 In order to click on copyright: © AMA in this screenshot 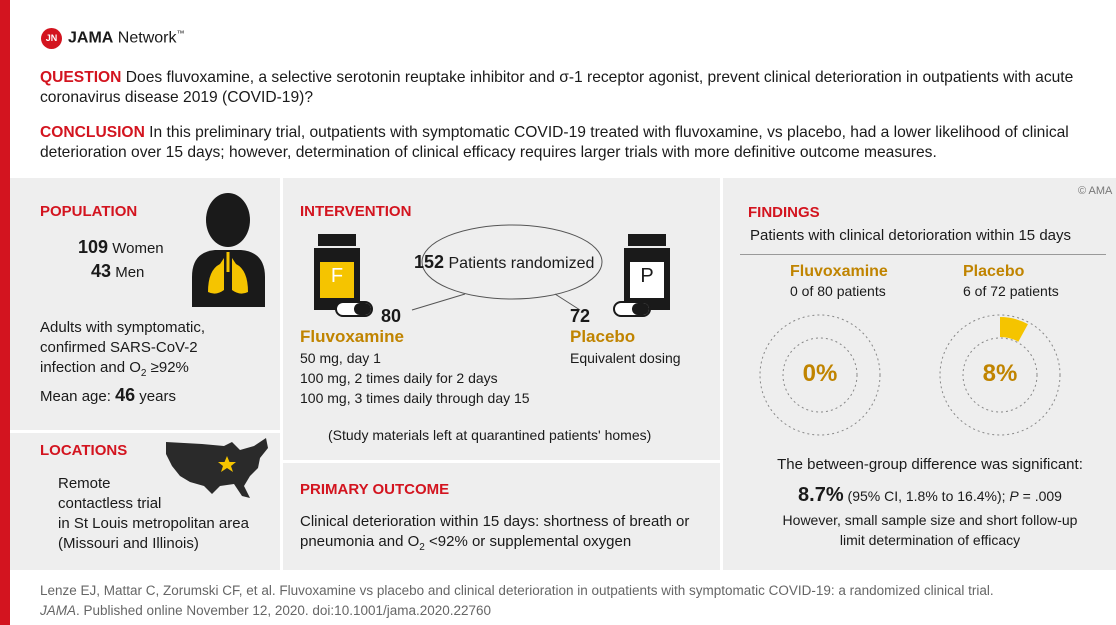, I will do `click(1095, 191)`.